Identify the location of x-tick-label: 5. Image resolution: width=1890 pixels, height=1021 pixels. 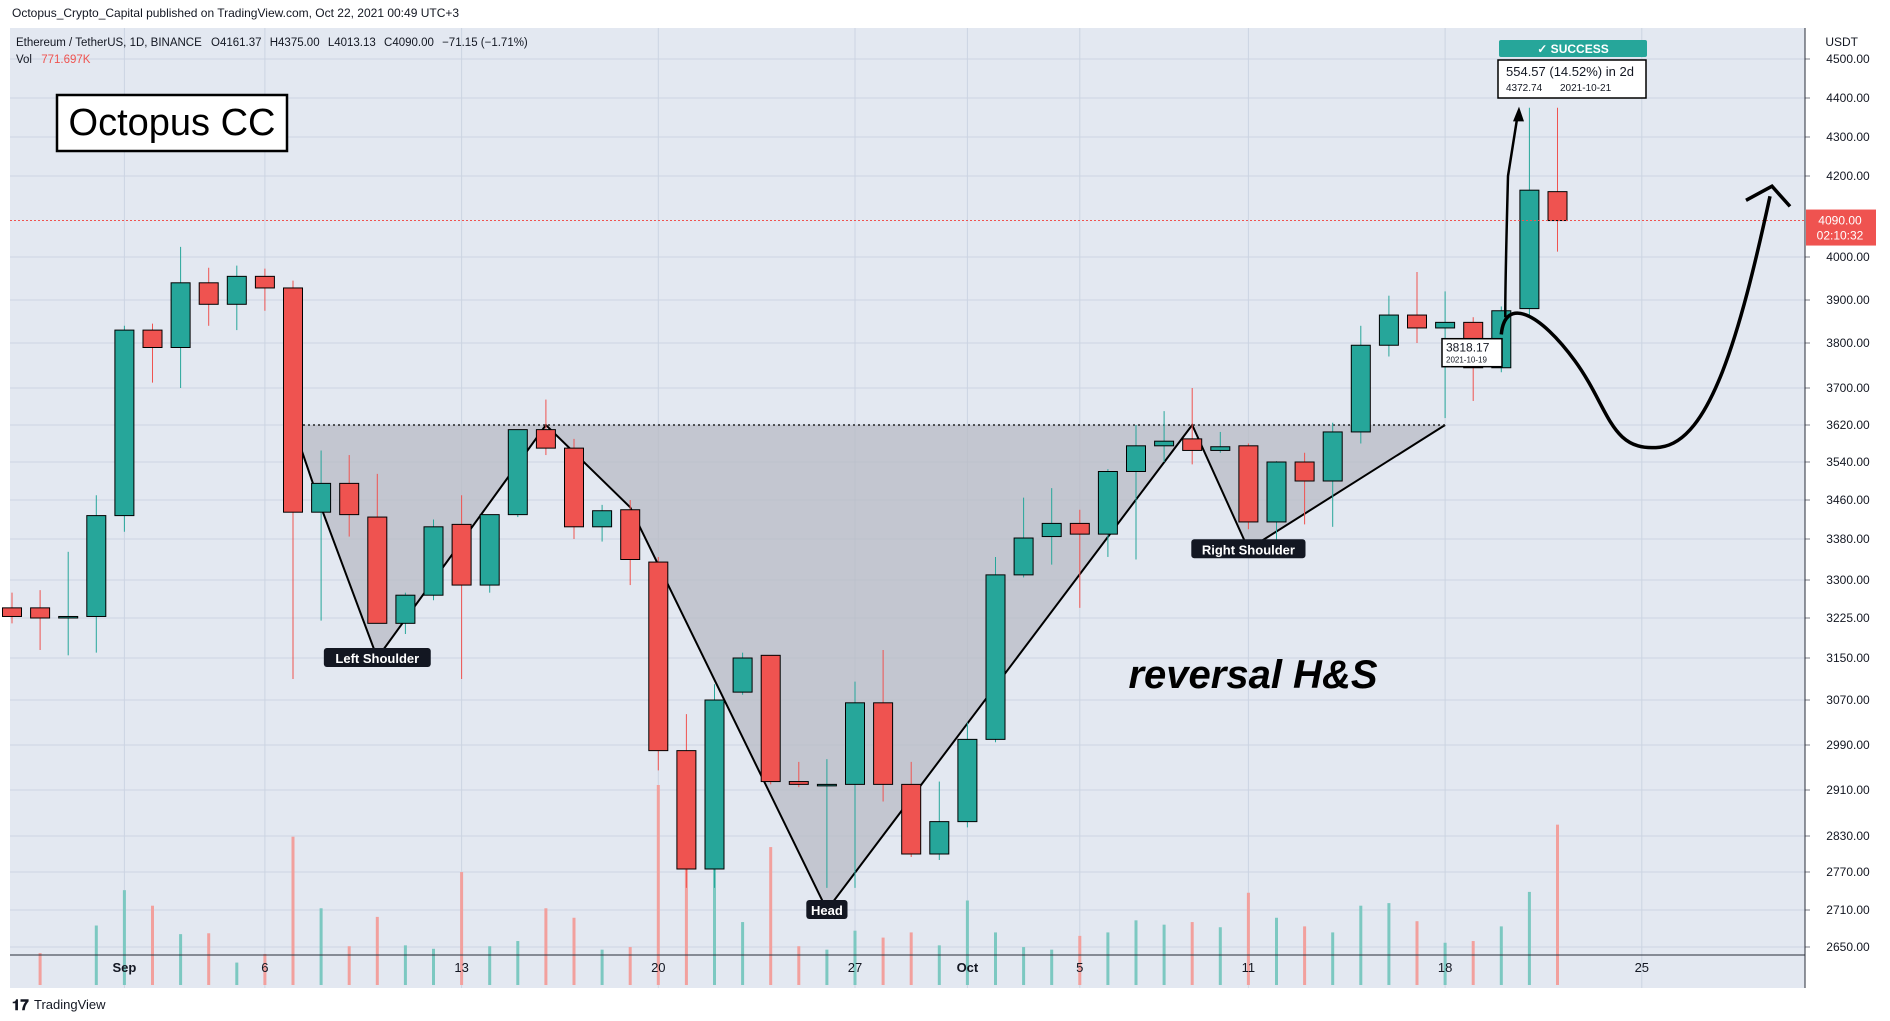
(1079, 967).